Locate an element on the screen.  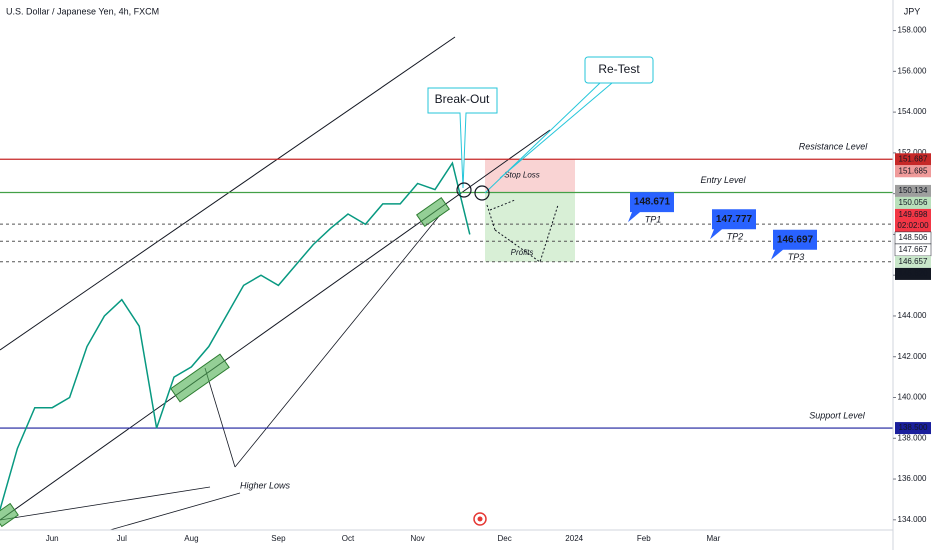
y-tick-label: 156.000 is located at coordinates (912, 70).